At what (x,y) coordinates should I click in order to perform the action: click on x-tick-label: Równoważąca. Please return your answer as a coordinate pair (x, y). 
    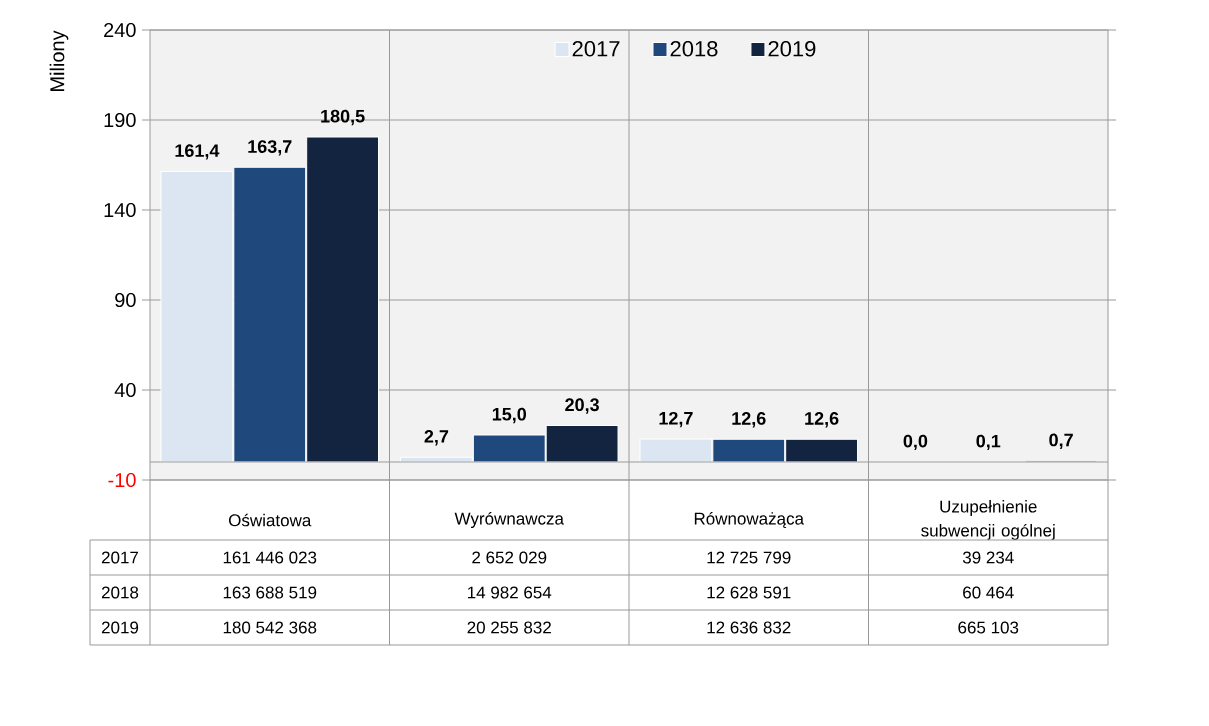
    Looking at the image, I should click on (749, 520).